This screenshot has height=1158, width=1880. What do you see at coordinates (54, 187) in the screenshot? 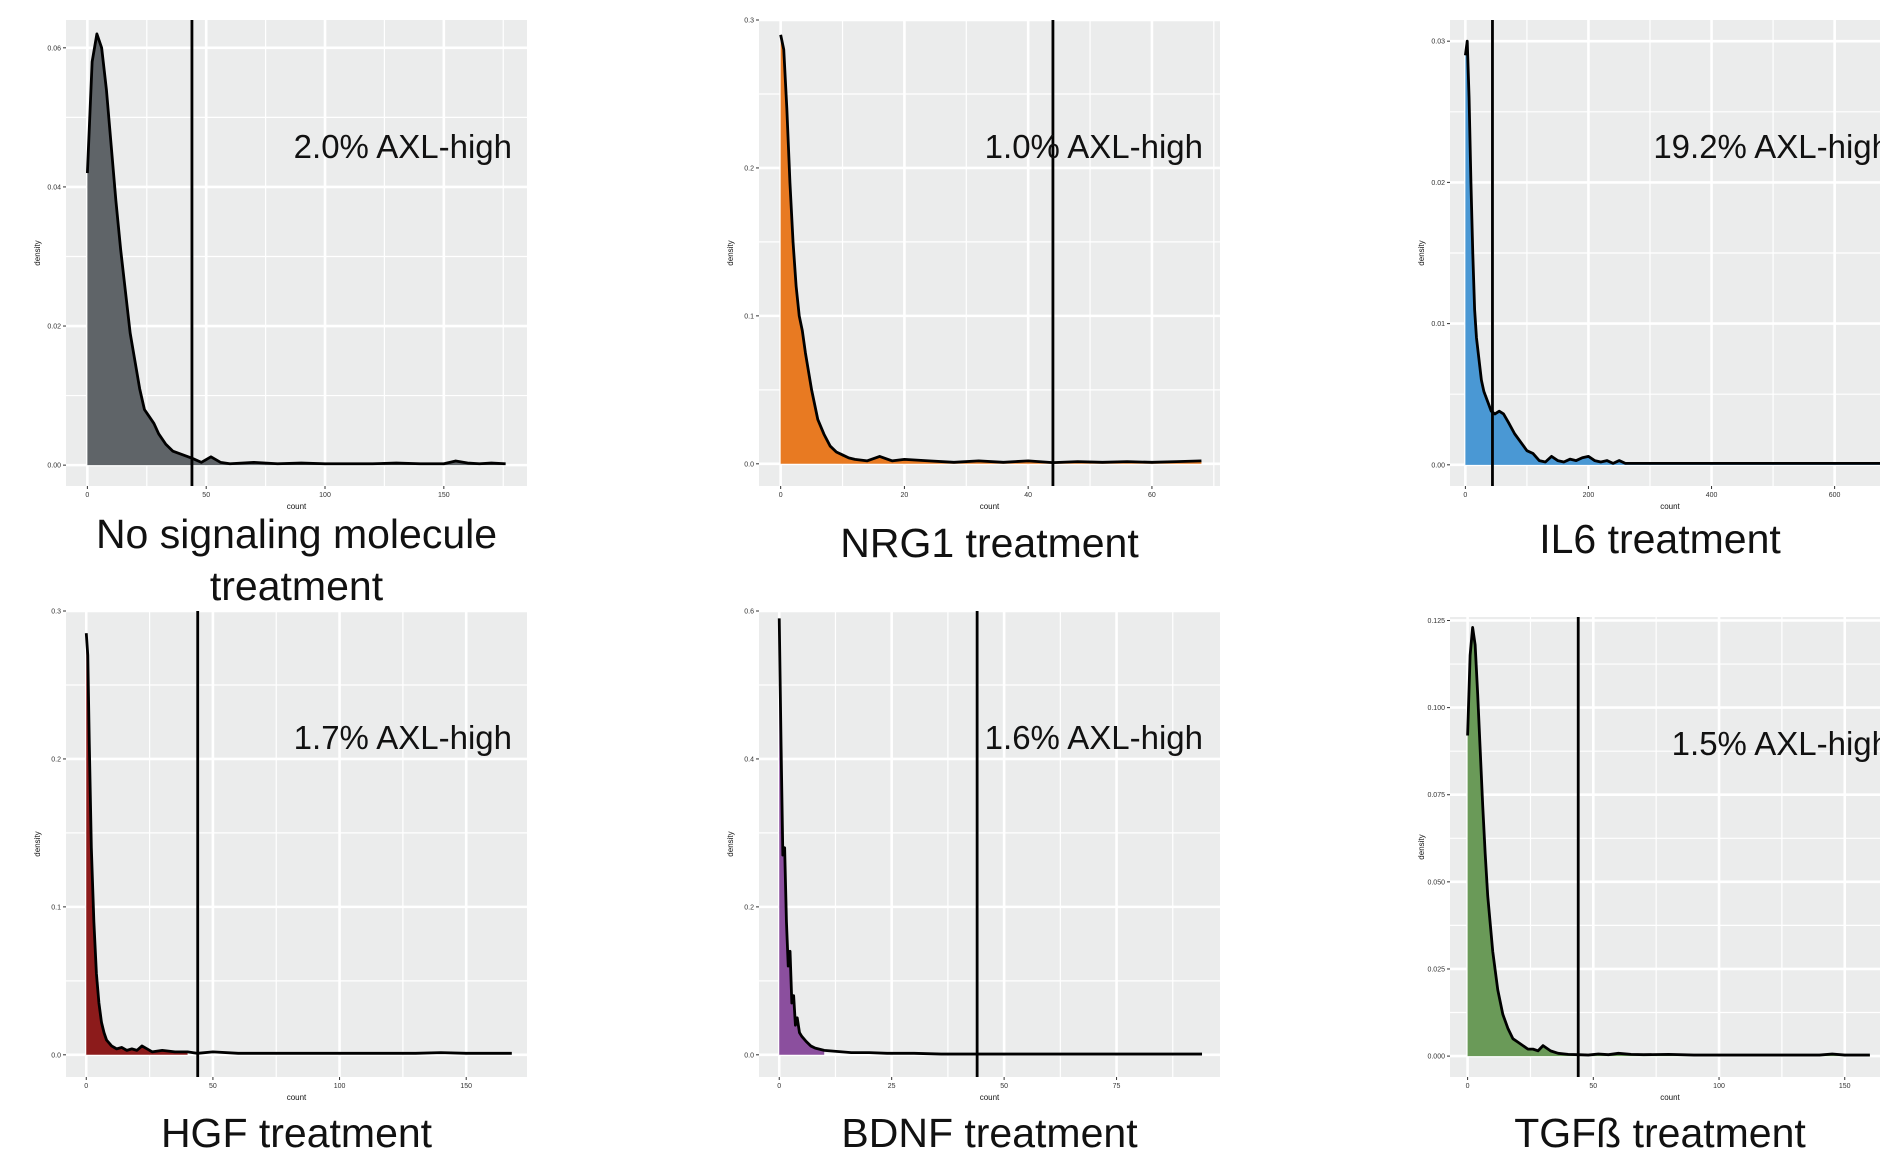
I see `y-tick-label: 0.04` at bounding box center [54, 187].